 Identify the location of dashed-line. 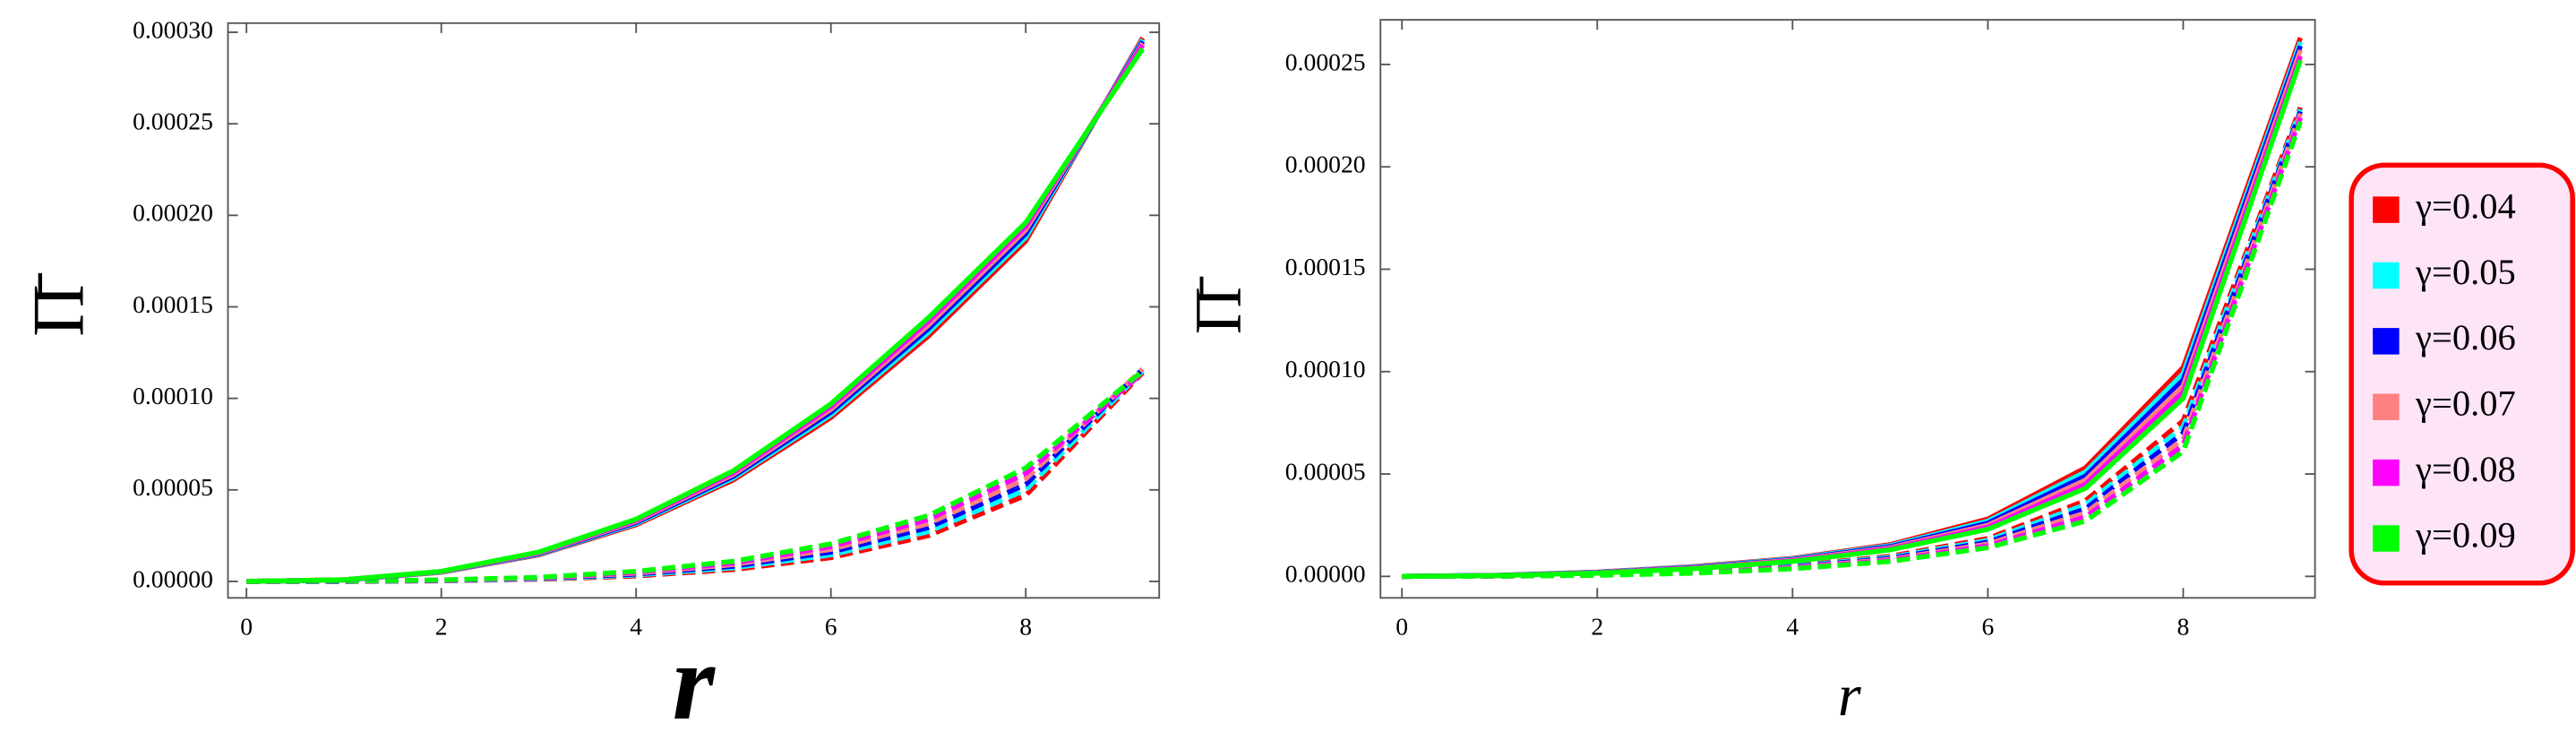
(695, 476).